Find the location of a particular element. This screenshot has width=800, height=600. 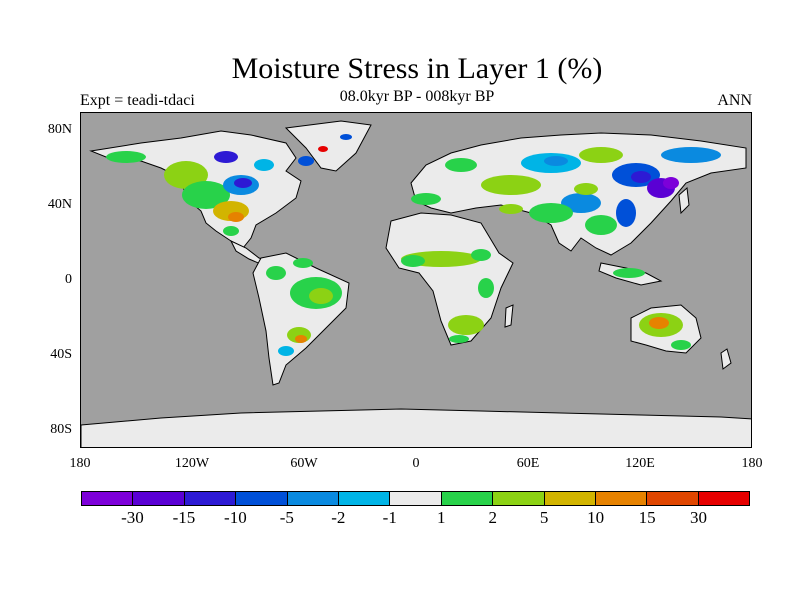

greenland is located at coordinates (328, 146).